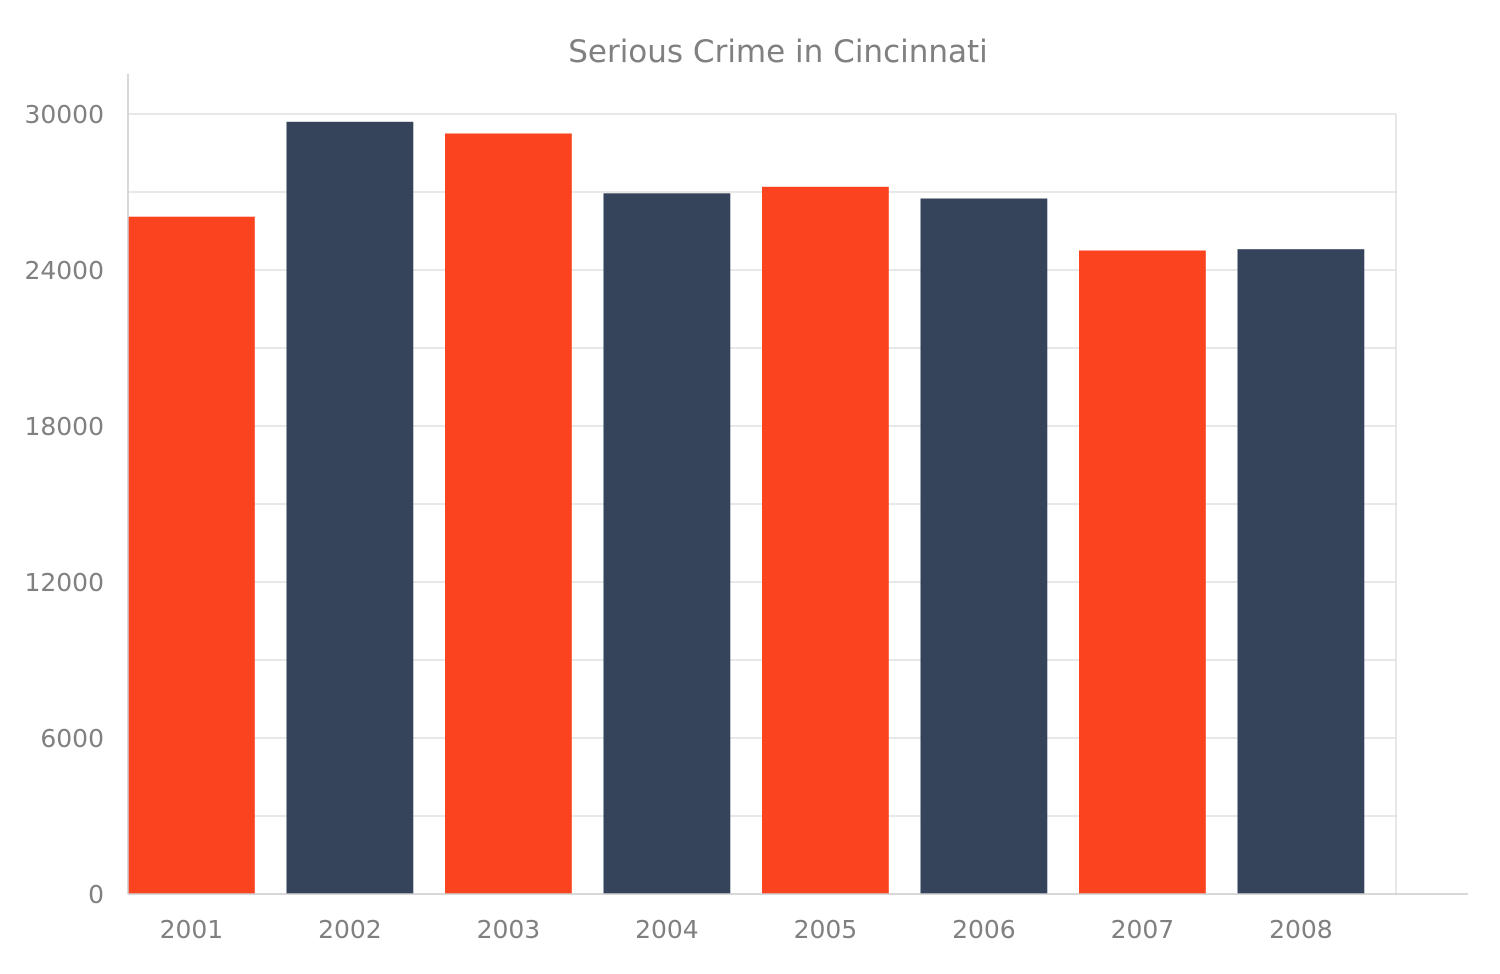 This screenshot has height=974, width=1500. Describe the element at coordinates (191, 555) in the screenshot. I see `bar-2001` at that location.